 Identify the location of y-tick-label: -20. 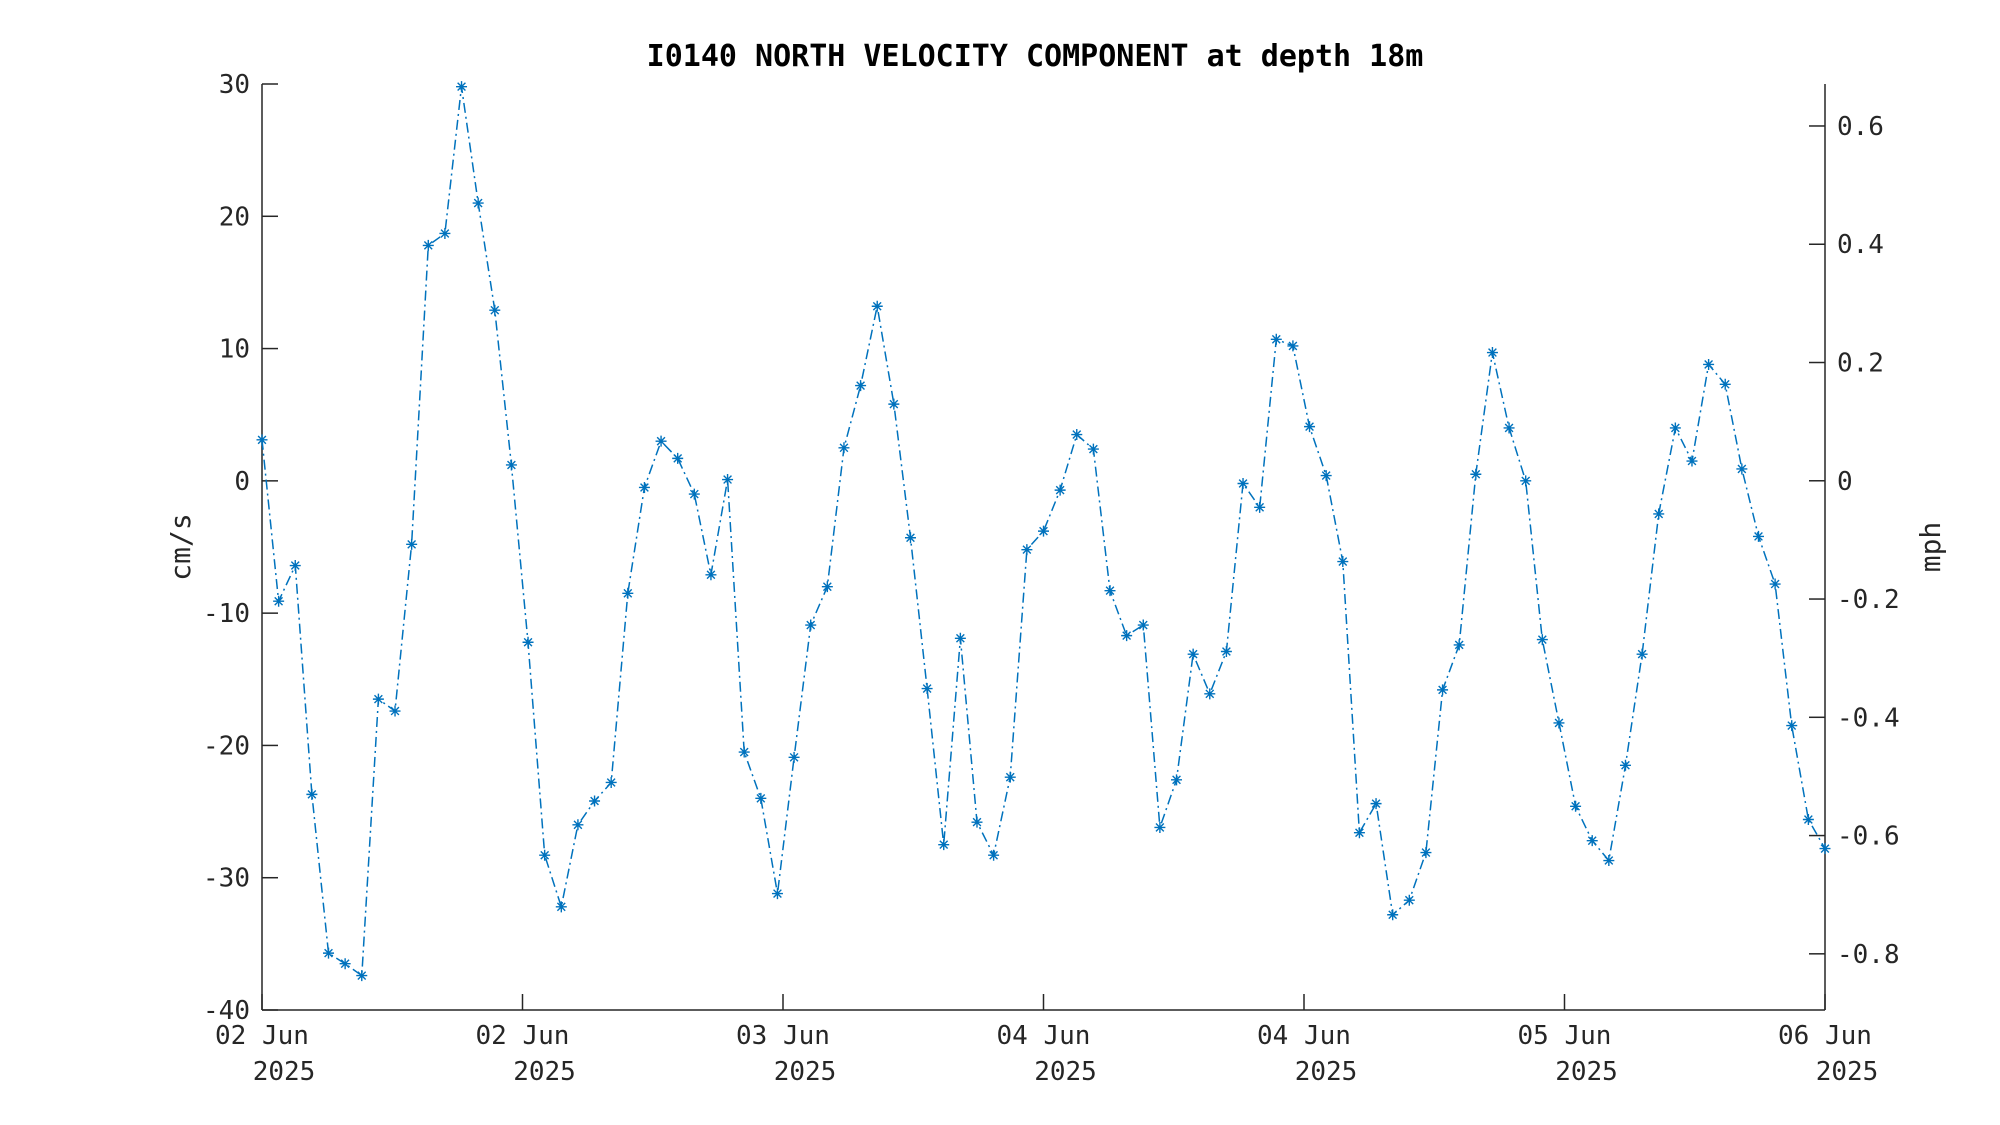
(226, 746).